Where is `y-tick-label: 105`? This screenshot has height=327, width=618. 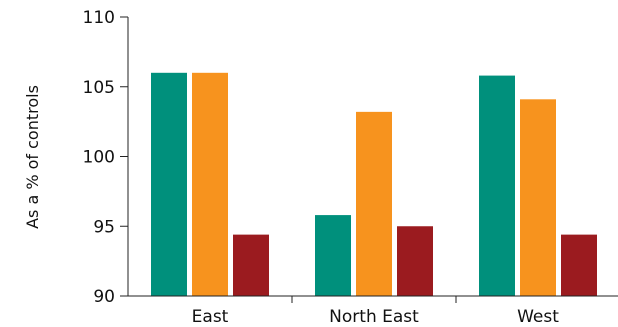
y-tick-label: 105 is located at coordinates (99, 88).